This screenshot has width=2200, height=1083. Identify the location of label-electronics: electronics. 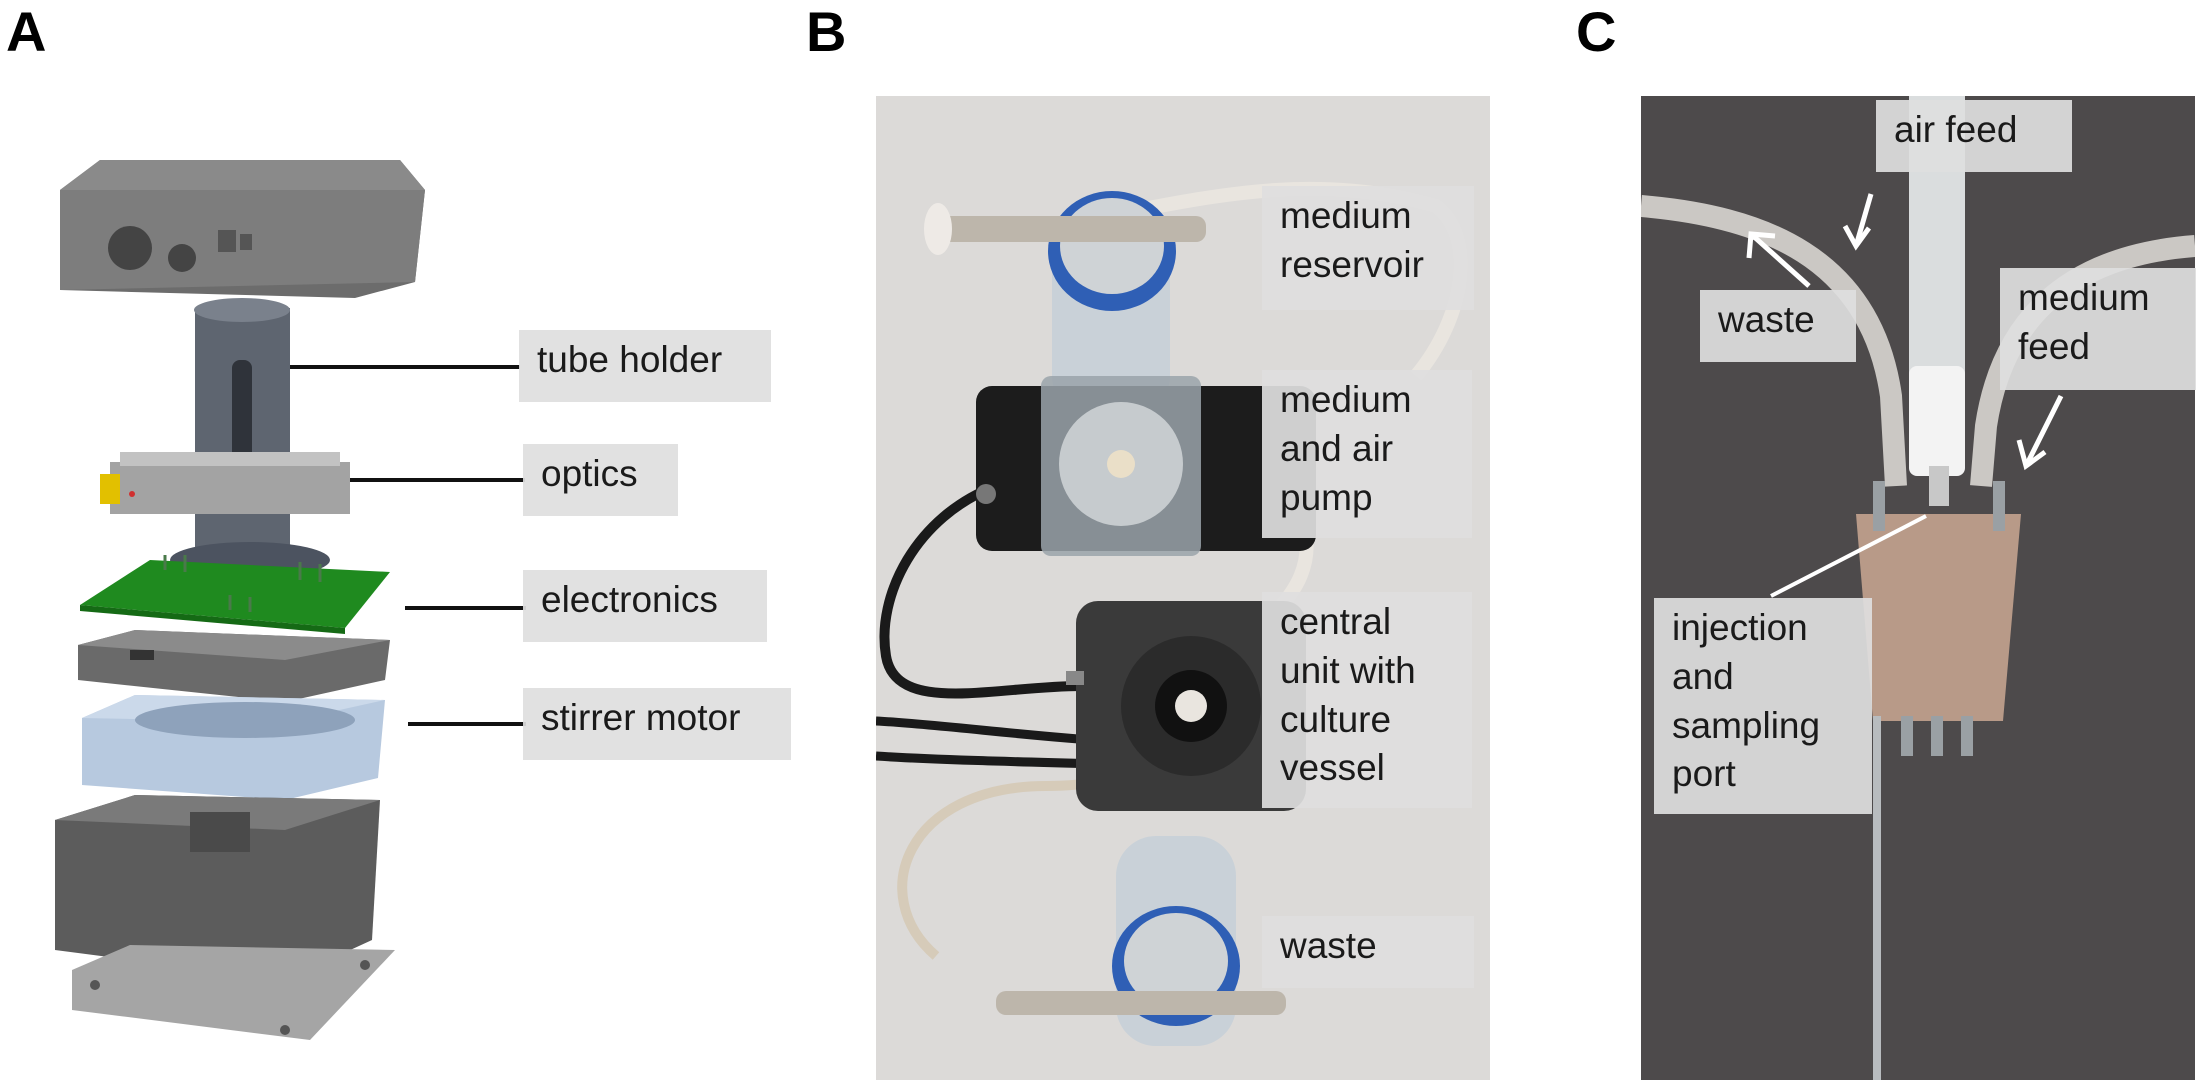
(645, 606).